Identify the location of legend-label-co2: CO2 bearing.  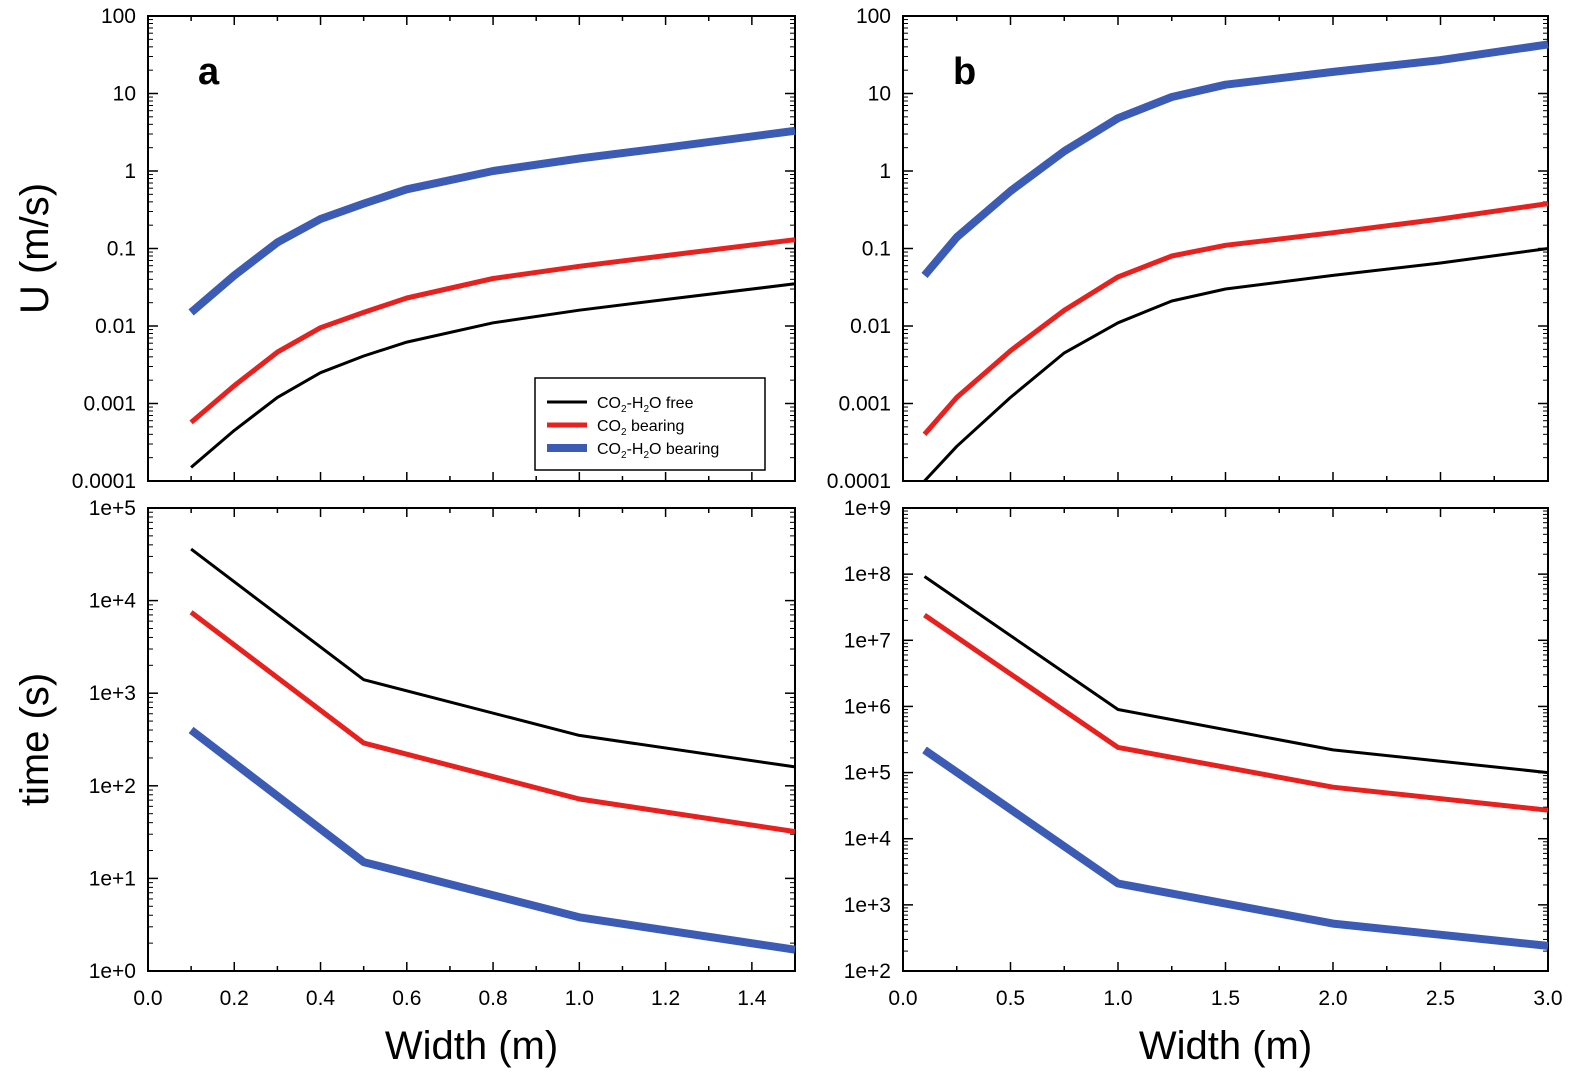
(640, 428).